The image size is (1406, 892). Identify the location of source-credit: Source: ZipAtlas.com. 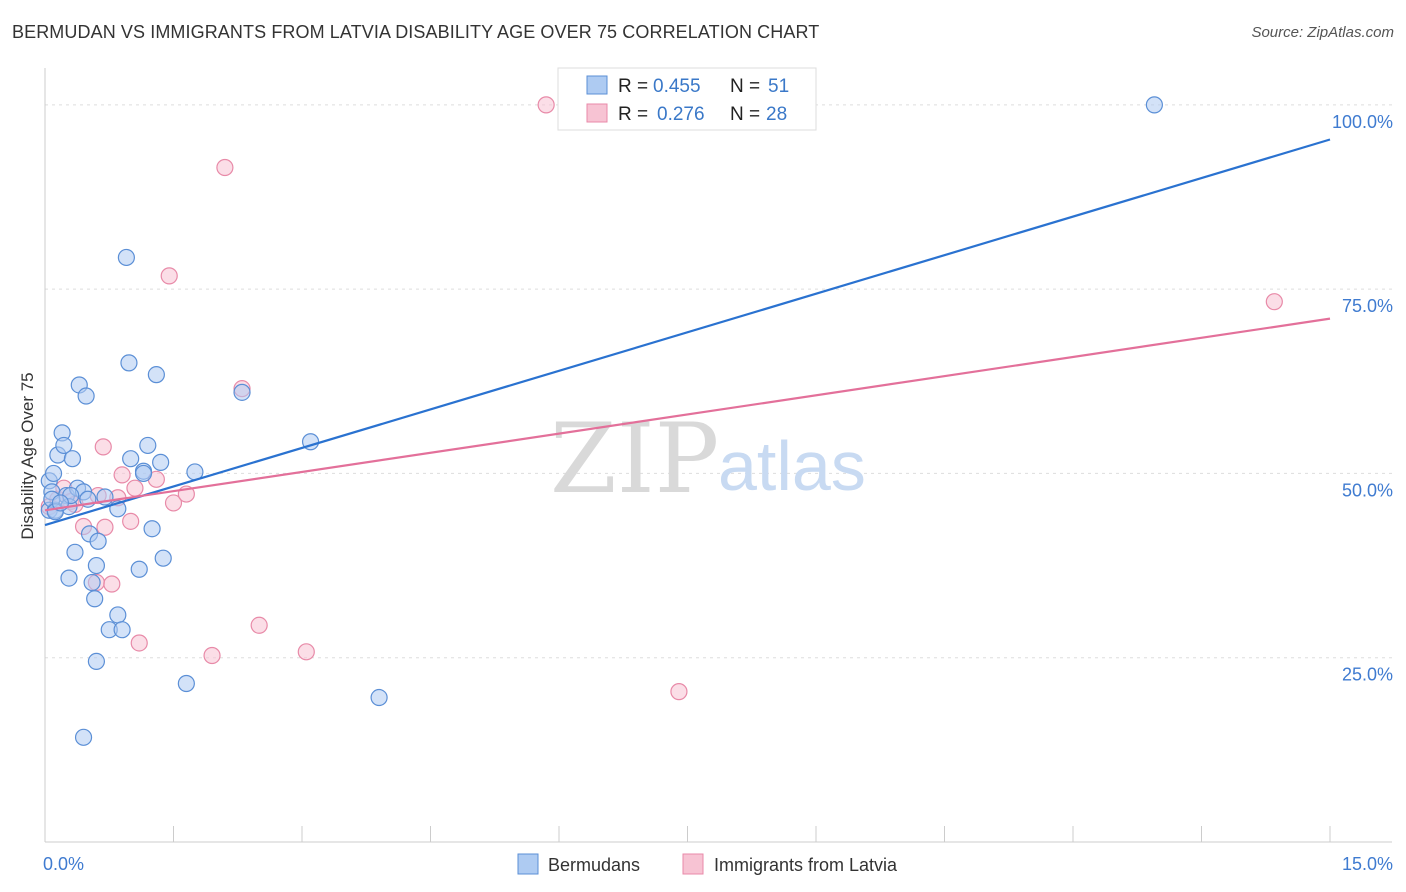
(1322, 32).